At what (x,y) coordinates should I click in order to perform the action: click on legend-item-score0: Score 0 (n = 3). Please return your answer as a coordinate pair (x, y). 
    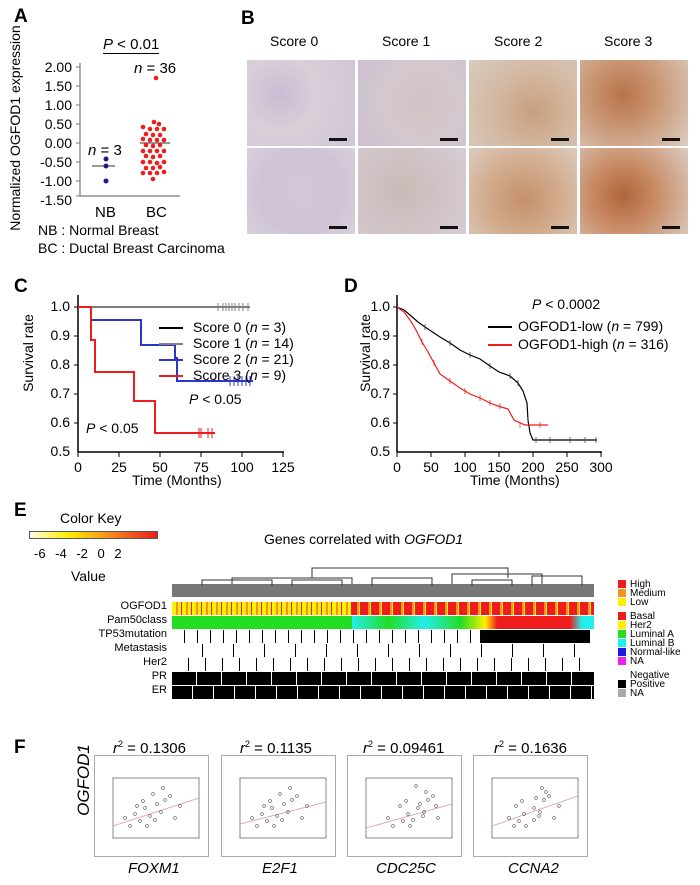
    Looking at the image, I should click on (222, 327).